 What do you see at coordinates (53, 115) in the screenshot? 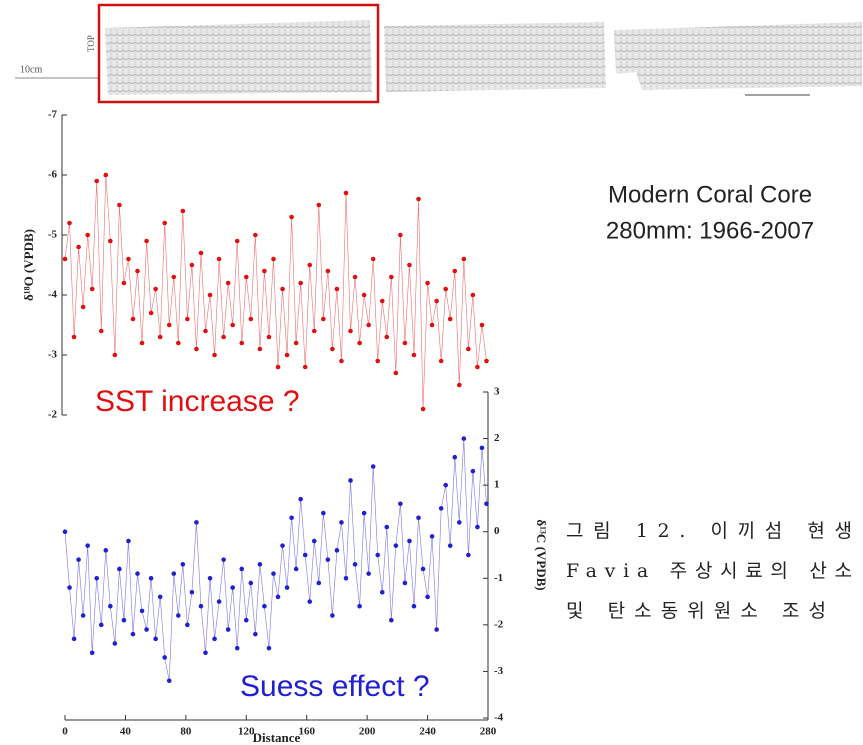
I see `y-tick-label: -7` at bounding box center [53, 115].